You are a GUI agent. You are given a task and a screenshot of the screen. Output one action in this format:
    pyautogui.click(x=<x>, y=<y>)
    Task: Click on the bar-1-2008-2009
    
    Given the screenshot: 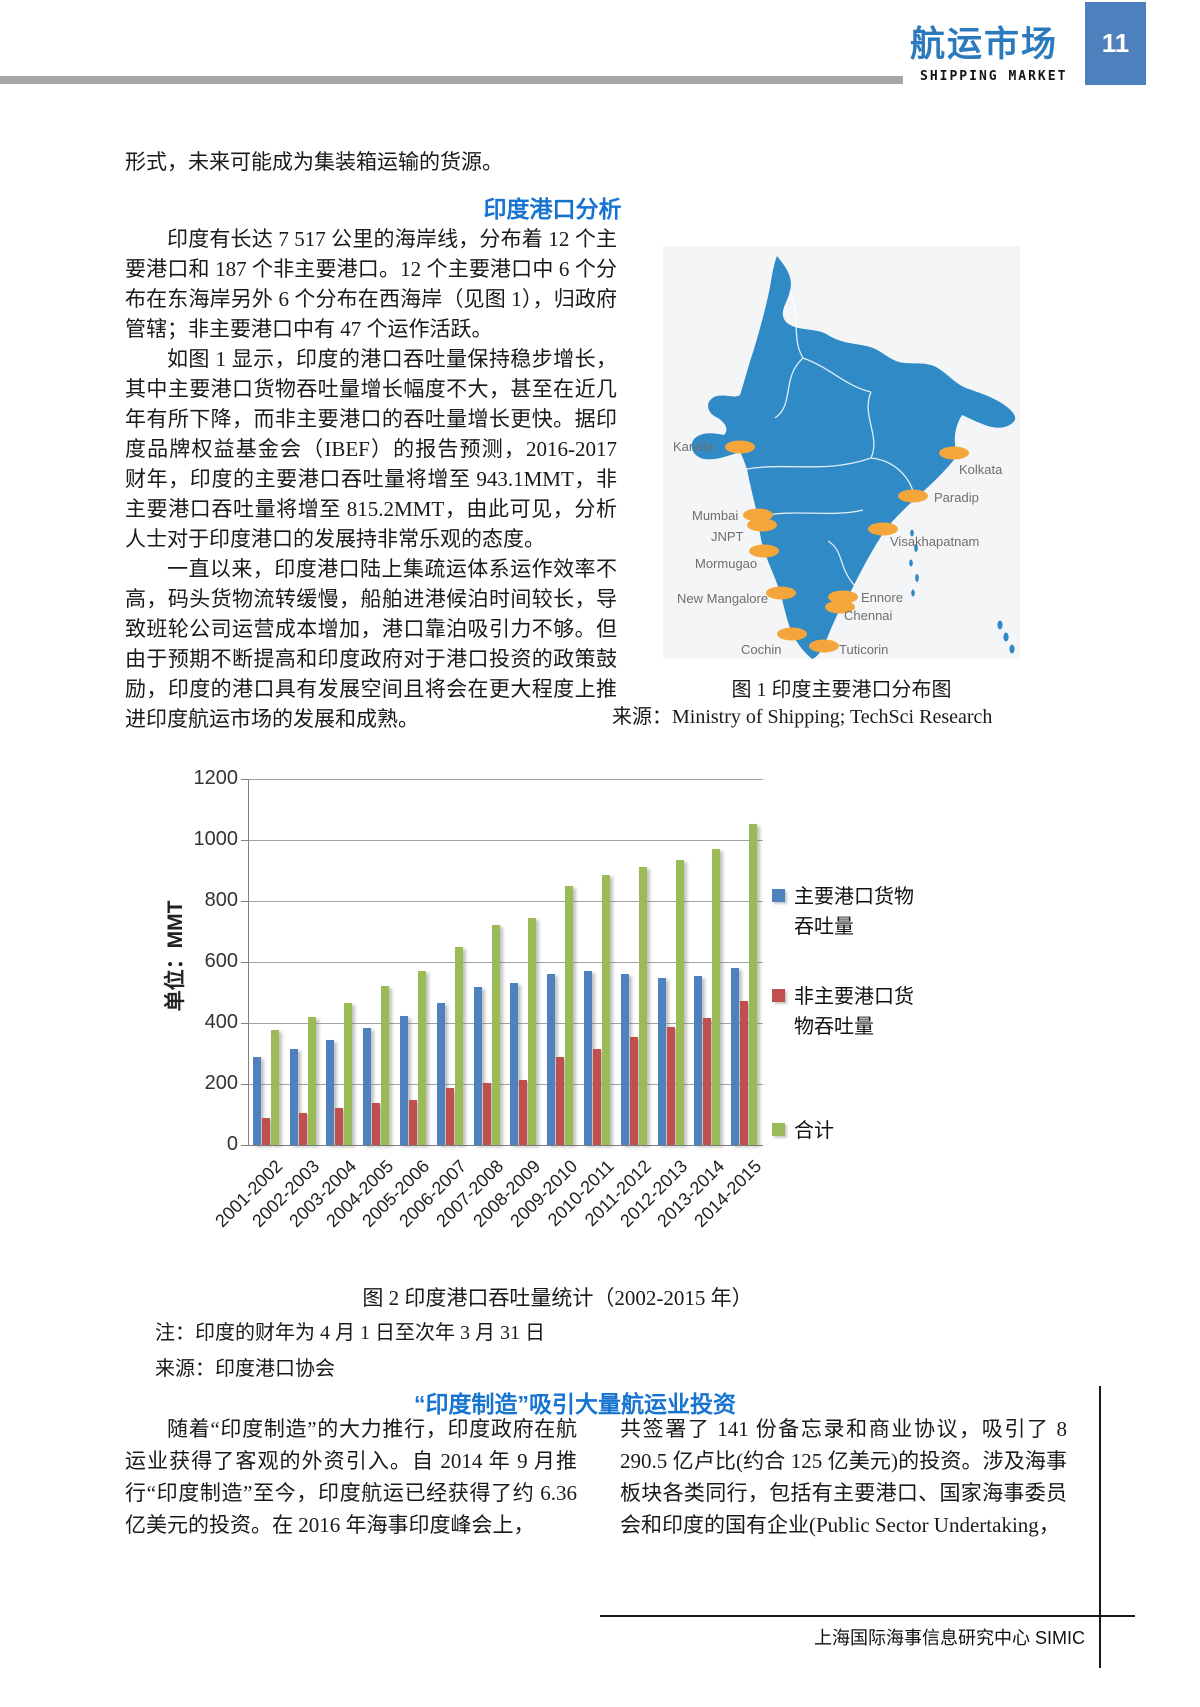 What is the action you would take?
    pyautogui.click(x=523, y=1112)
    